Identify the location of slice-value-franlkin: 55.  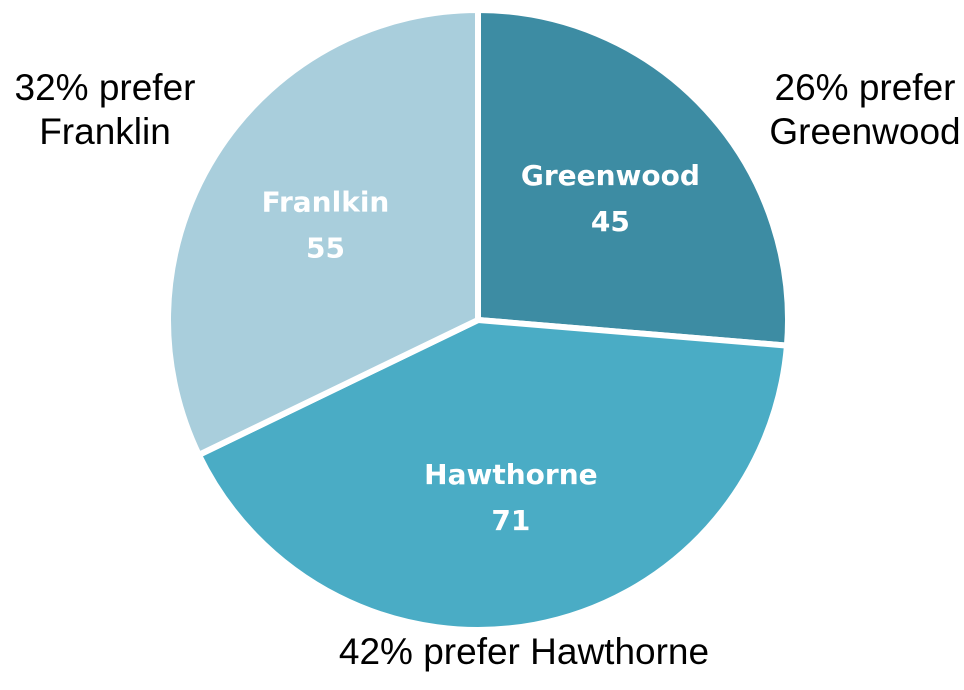
(325, 247).